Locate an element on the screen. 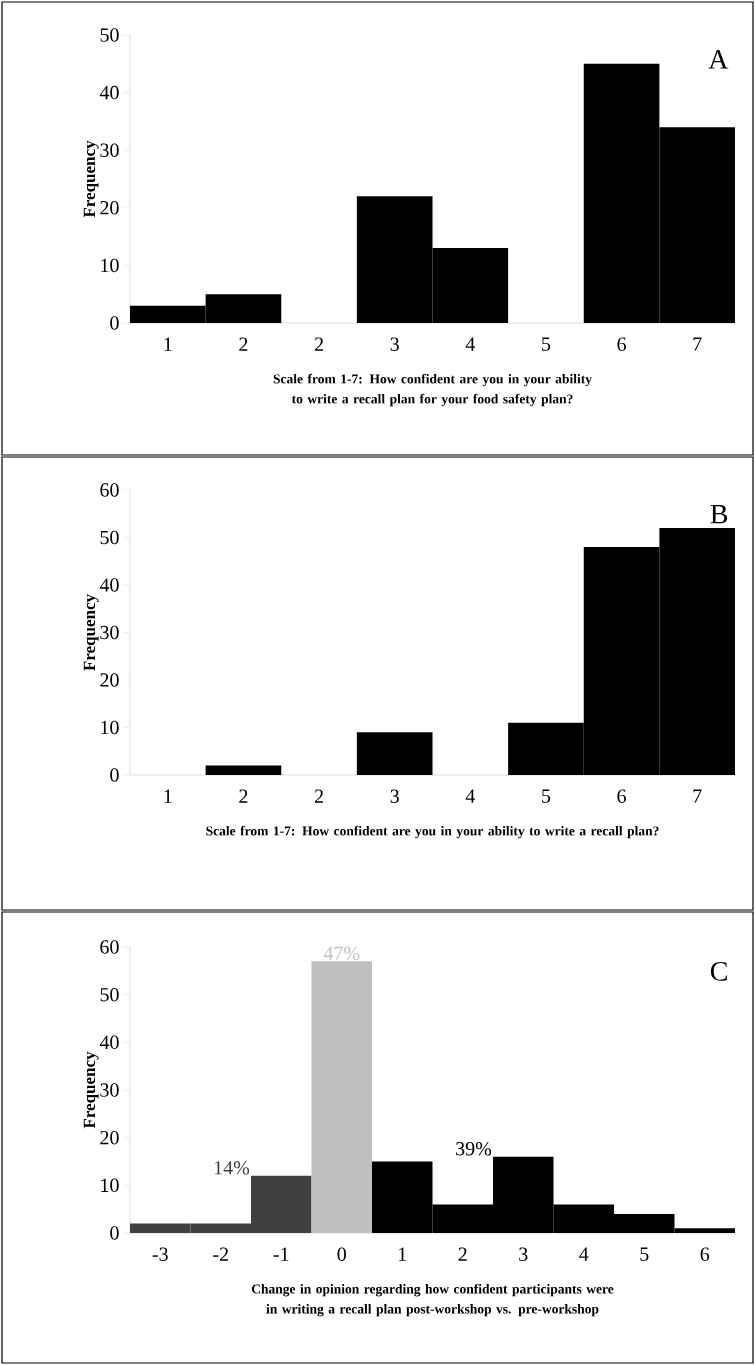  annotation: 47% is located at coordinates (341, 953).